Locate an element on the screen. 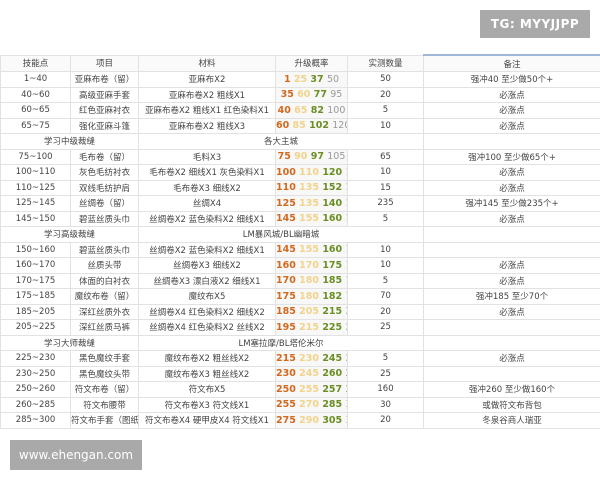 The image size is (600, 480). rate-value-4: 275 is located at coordinates (345, 373).